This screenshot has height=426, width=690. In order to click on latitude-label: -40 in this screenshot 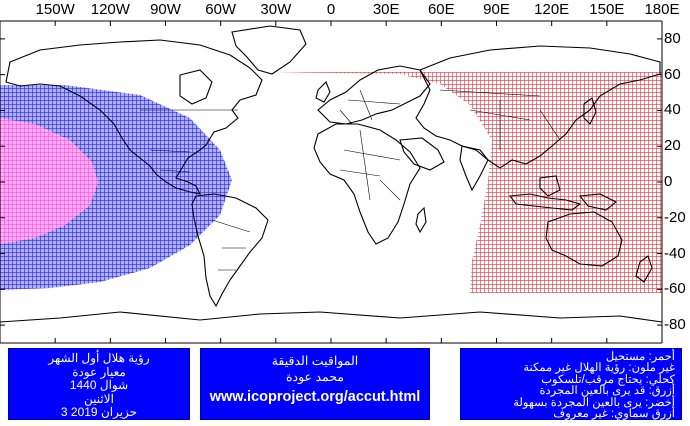, I will do `click(675, 253)`.